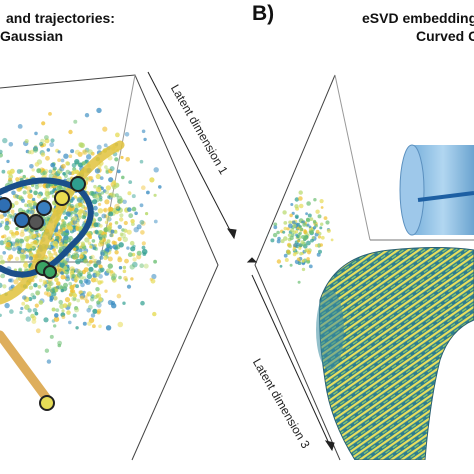 Image resolution: width=474 pixels, height=474 pixels. Describe the element at coordinates (44, 208) in the screenshot. I see `cluster-center` at that location.